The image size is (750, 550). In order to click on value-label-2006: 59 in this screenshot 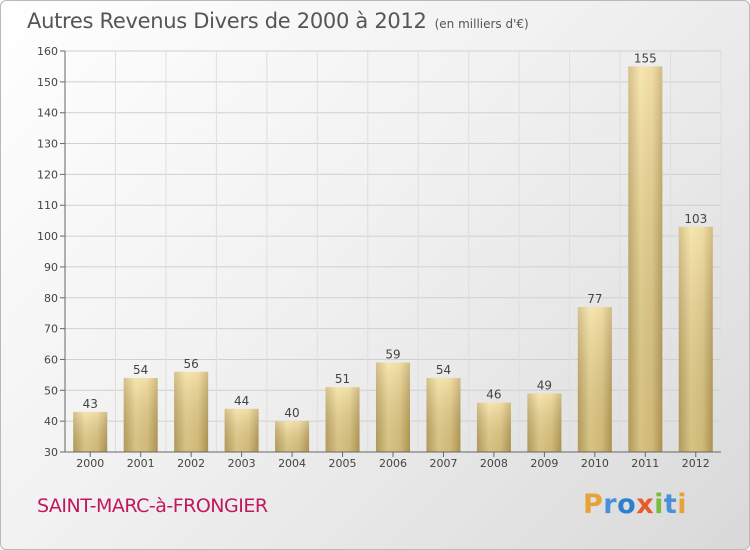, I will do `click(392, 355)`.